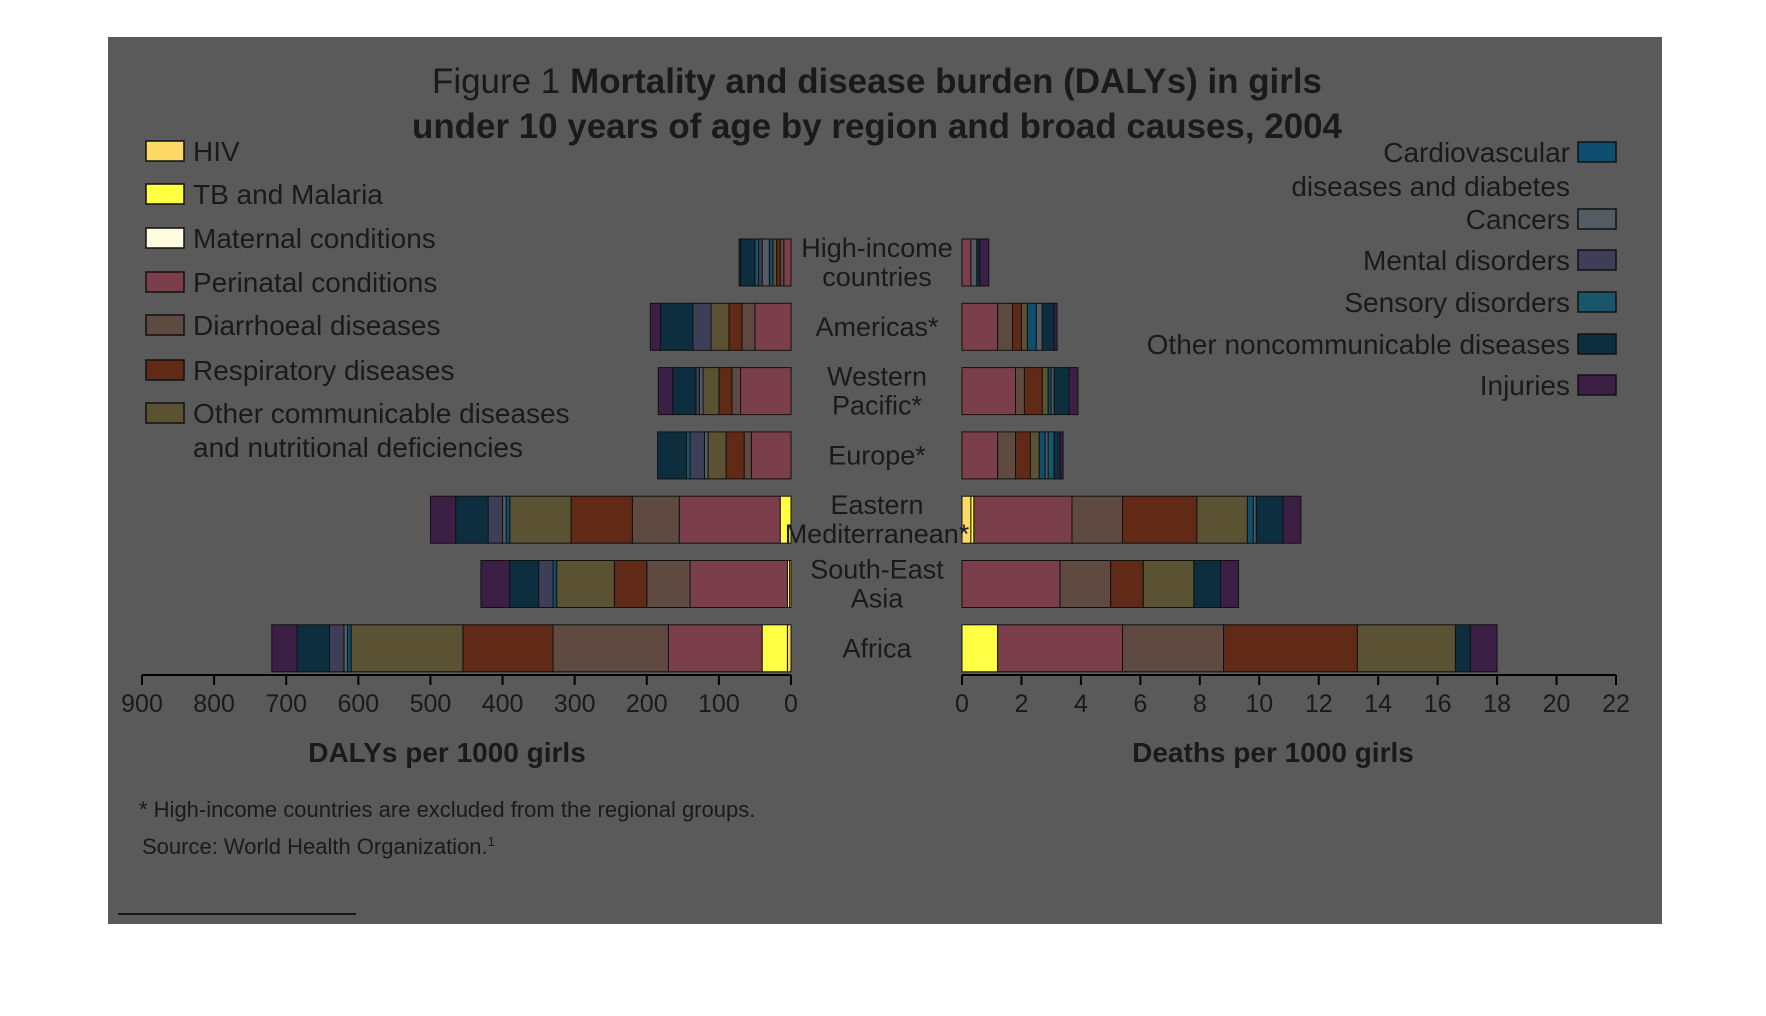  What do you see at coordinates (1378, 704) in the screenshot?
I see `deaths-x-tick-label: 14` at bounding box center [1378, 704].